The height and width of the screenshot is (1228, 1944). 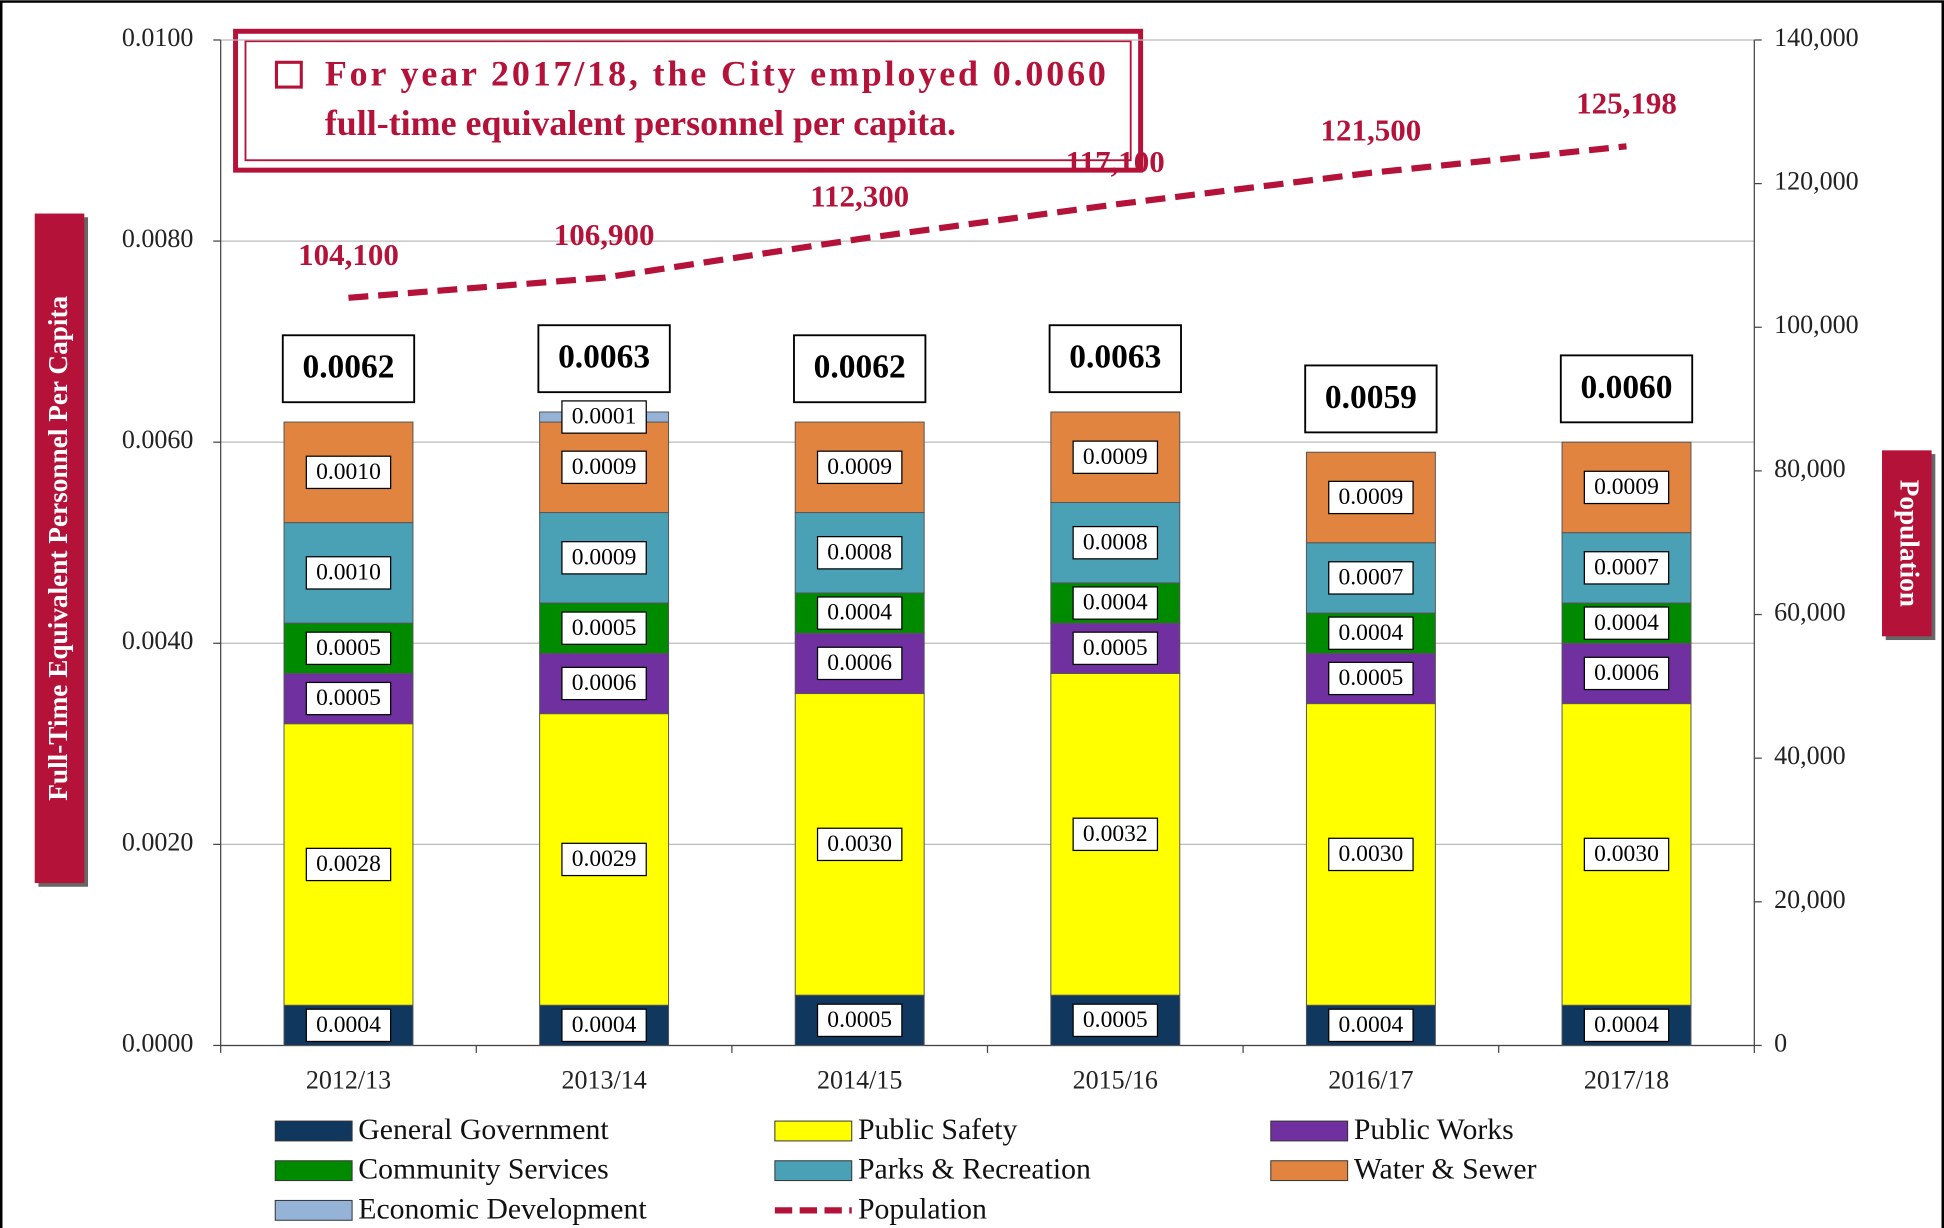 What do you see at coordinates (938, 1129) in the screenshot?
I see `legend-label: Public Safety` at bounding box center [938, 1129].